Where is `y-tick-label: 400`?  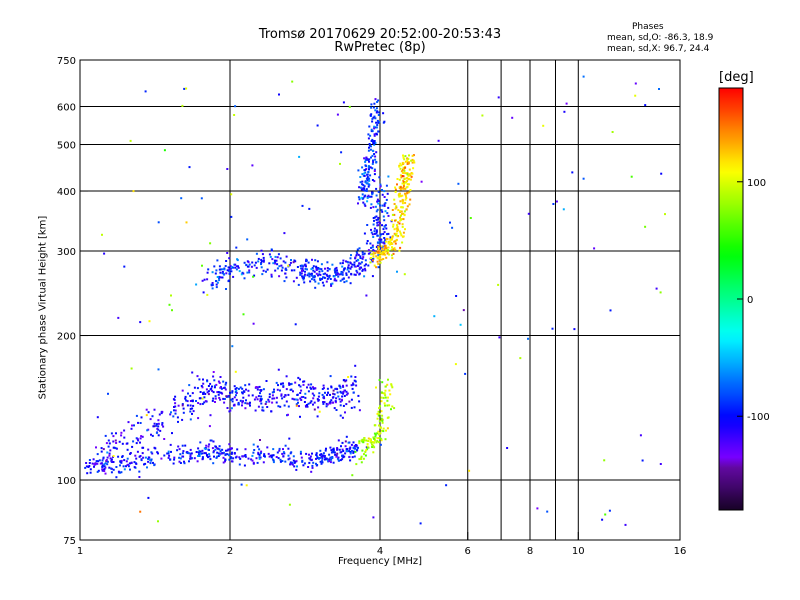 y-tick-label: 400 is located at coordinates (66, 192).